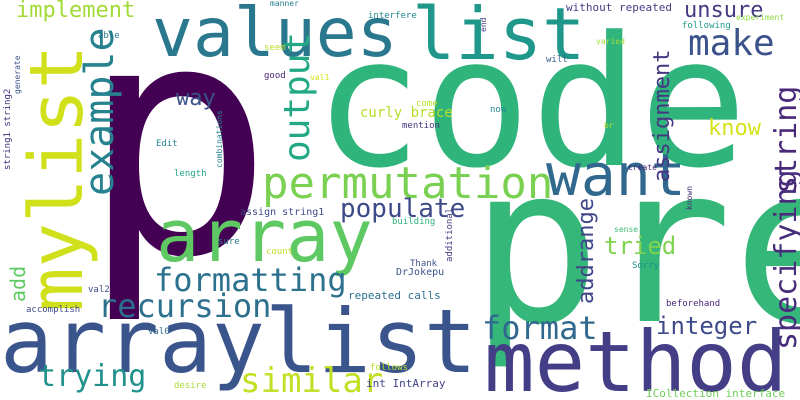 The width and height of the screenshot is (800, 400). What do you see at coordinates (421, 126) in the screenshot?
I see `word-mention: mention` at bounding box center [421, 126].